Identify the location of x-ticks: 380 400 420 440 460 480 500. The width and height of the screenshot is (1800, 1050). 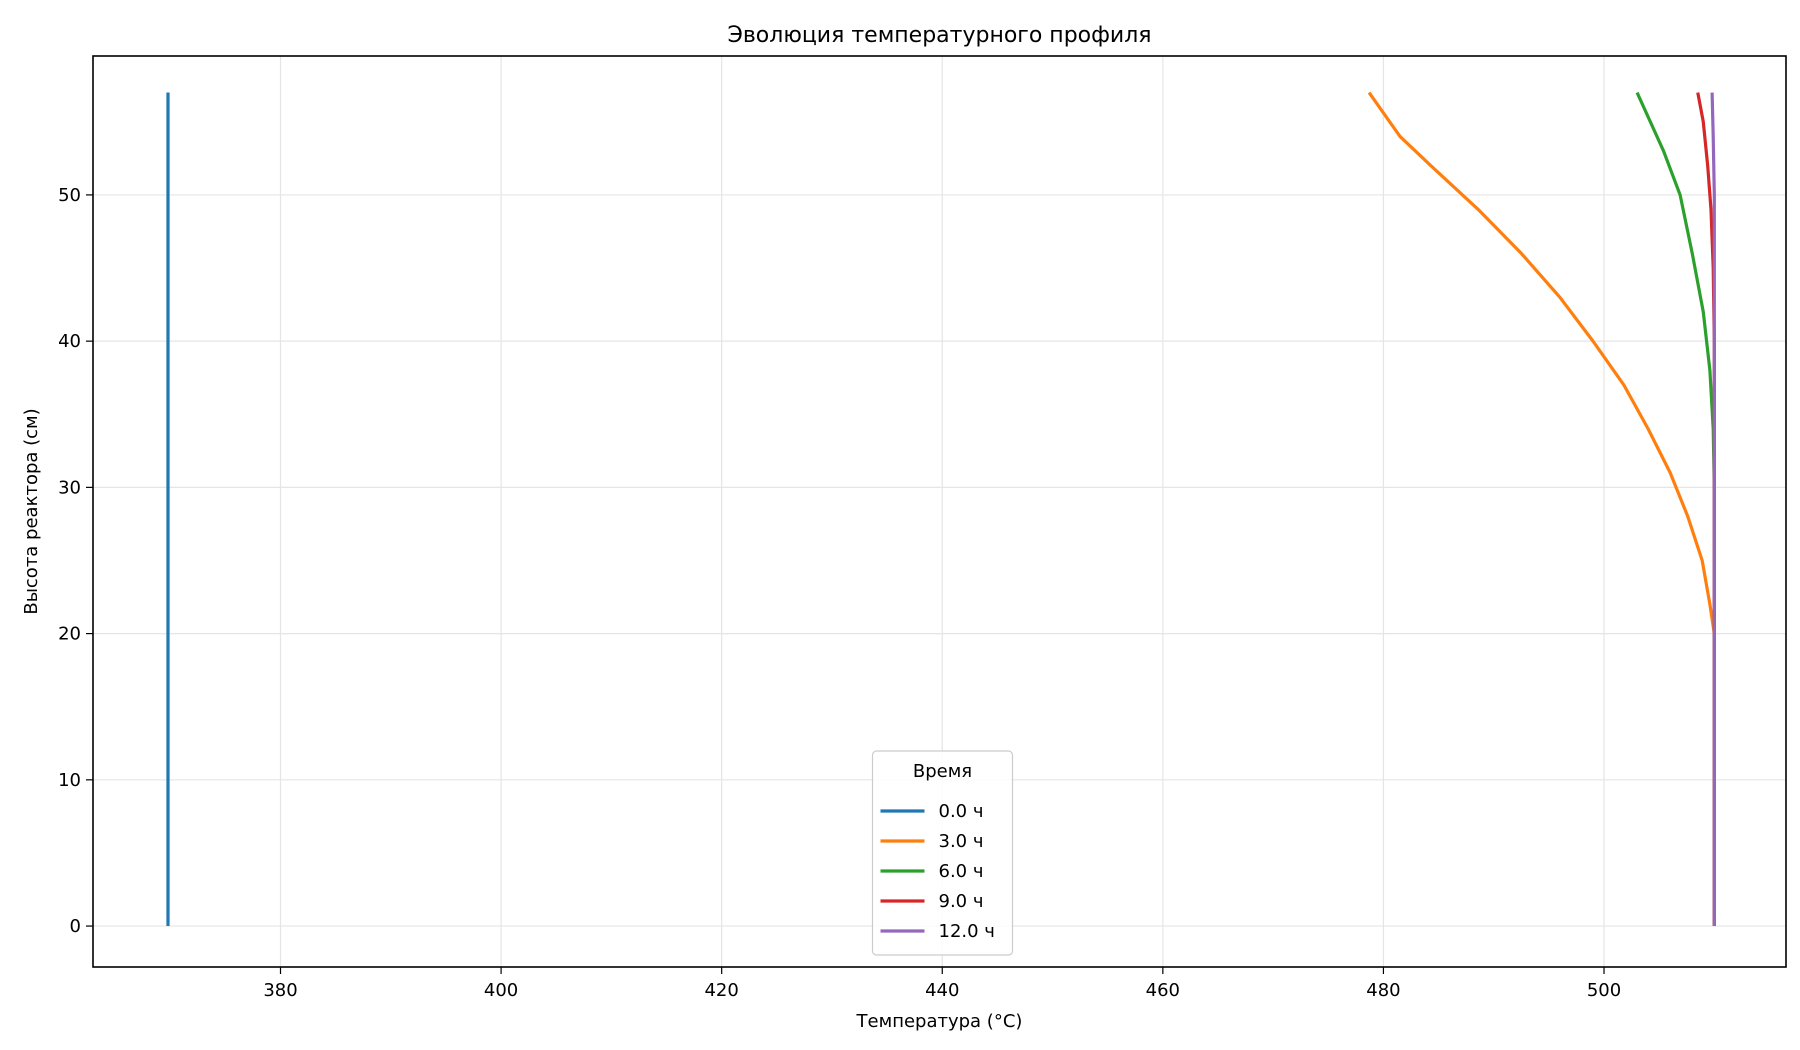
(942, 984).